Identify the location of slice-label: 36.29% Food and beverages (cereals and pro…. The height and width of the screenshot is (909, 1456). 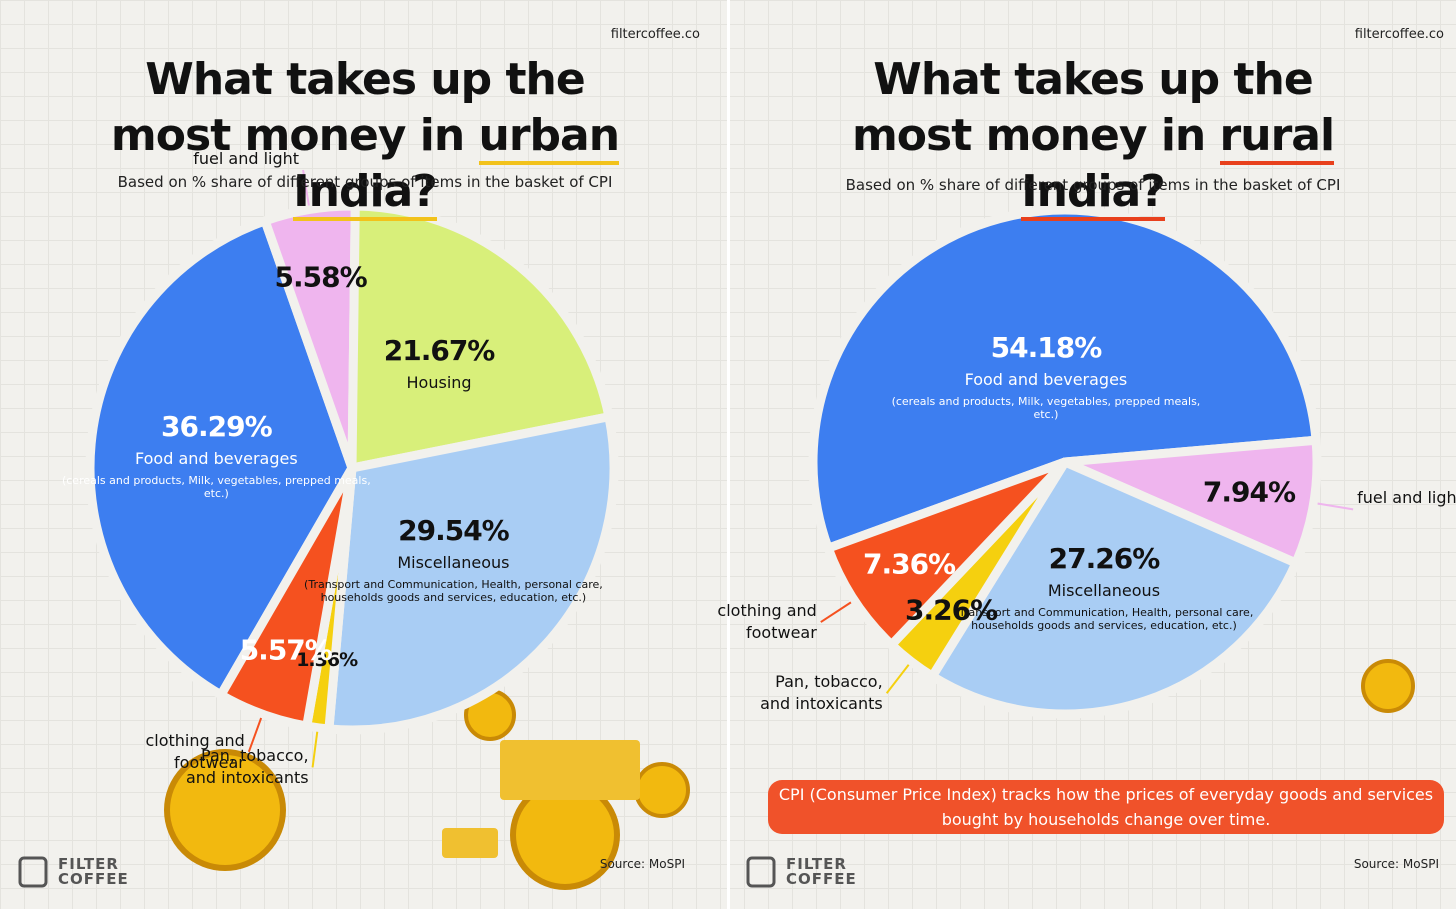
(216, 455).